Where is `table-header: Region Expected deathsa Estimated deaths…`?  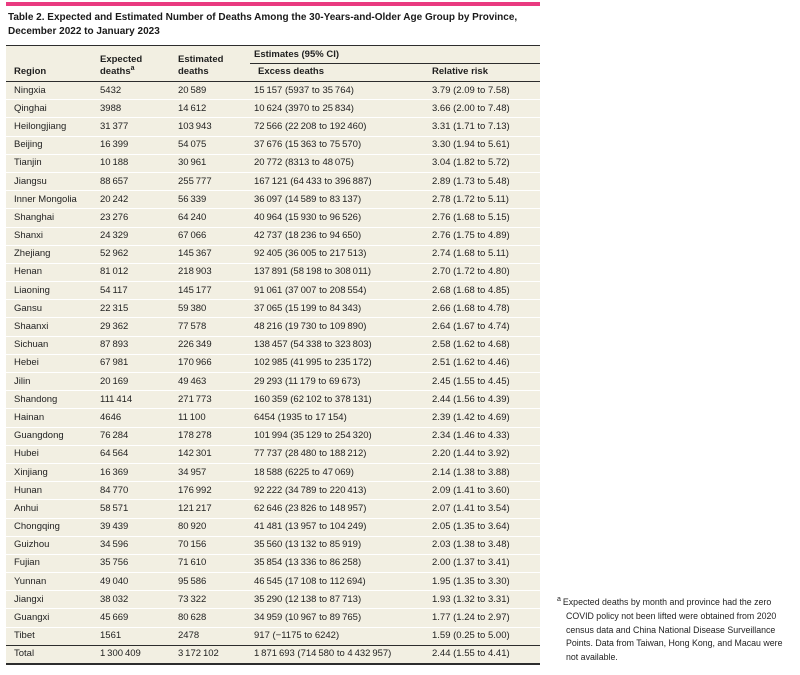
table-header: Region Expected deathsa Estimated deaths… is located at coordinates (273, 63).